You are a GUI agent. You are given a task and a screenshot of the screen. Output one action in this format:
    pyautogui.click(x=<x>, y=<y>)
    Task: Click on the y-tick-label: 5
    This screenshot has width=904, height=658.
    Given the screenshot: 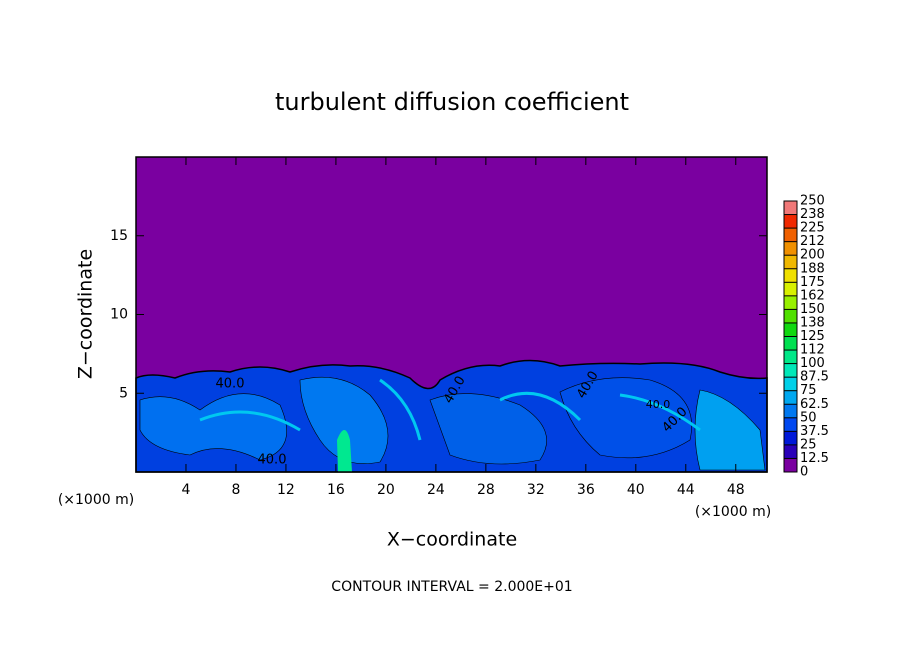 What is the action you would take?
    pyautogui.click(x=123, y=393)
    